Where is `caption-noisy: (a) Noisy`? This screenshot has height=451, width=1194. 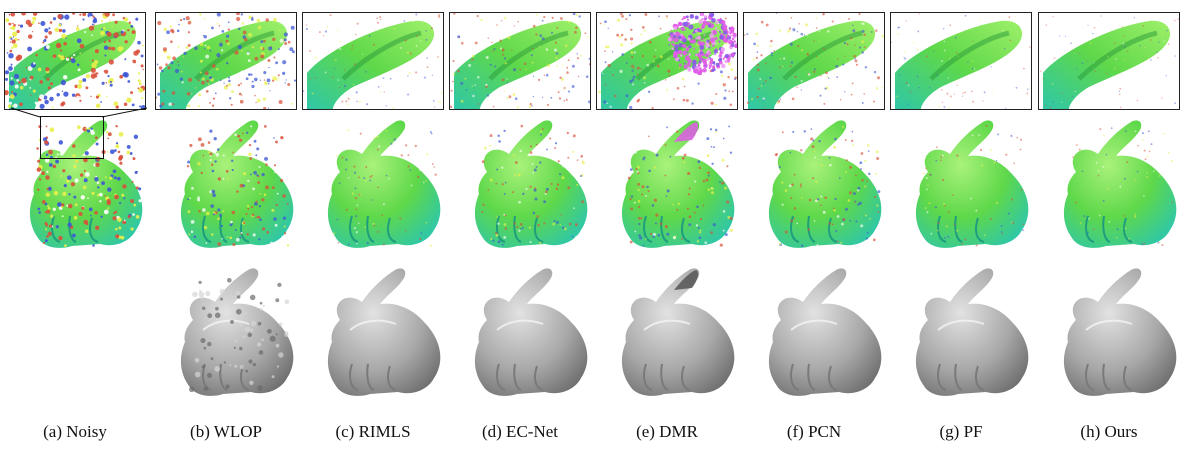
caption-noisy: (a) Noisy is located at coordinates (75, 431).